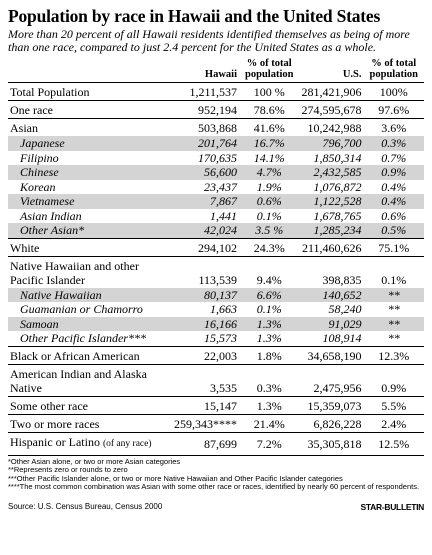  What do you see at coordinates (269, 172) in the screenshot?
I see `cell: 4.7%` at bounding box center [269, 172].